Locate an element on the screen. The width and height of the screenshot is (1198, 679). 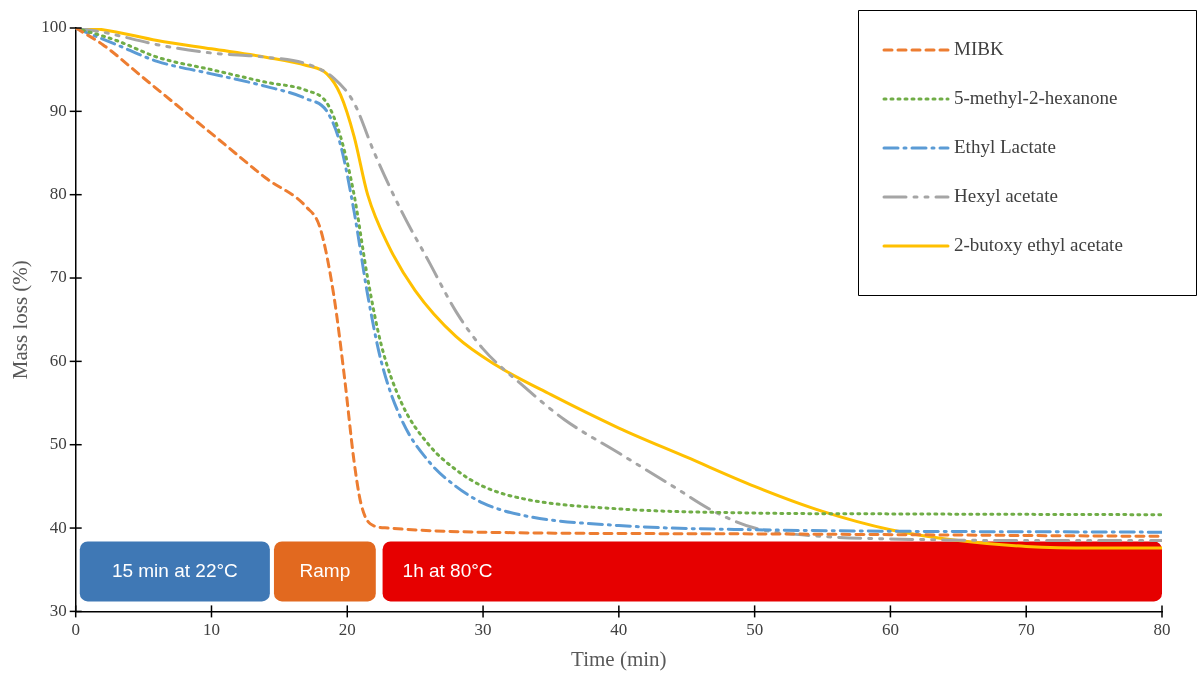
x-tick-label: 0 is located at coordinates (75, 630).